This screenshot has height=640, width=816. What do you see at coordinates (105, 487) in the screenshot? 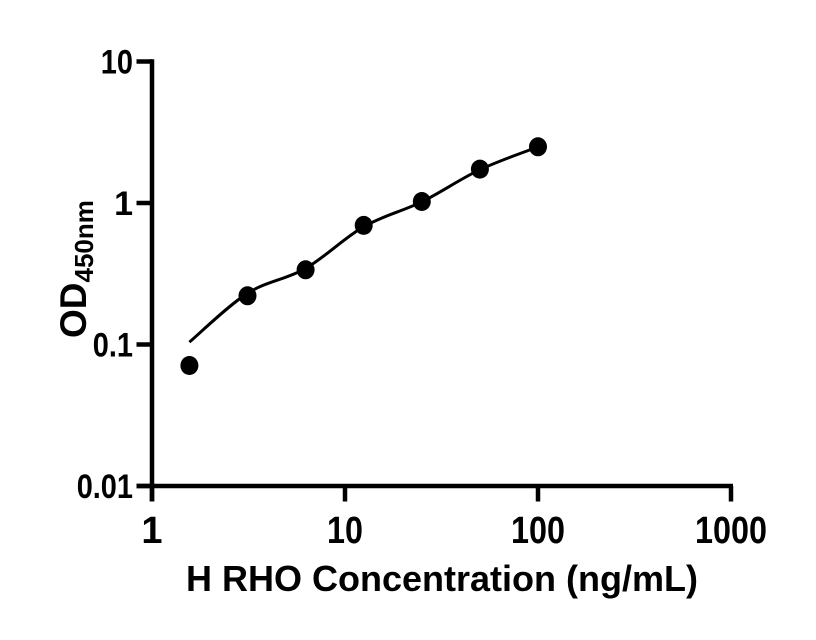
I see `y-tick-label: 0.01` at bounding box center [105, 487].